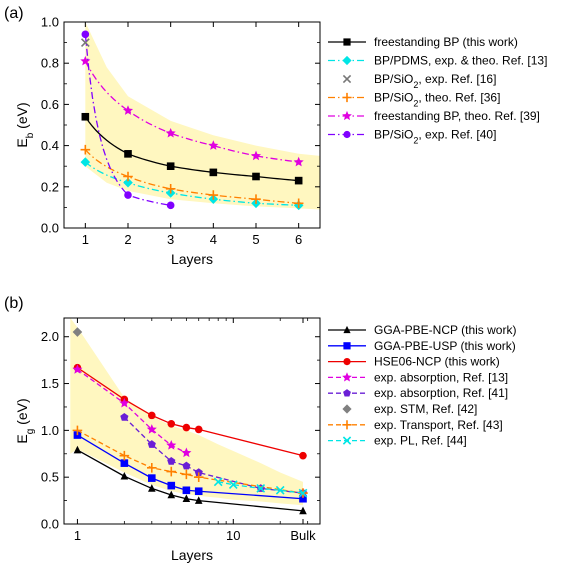 This screenshot has height=567, width=575. I want to click on x-tick-label: 10, so click(233, 535).